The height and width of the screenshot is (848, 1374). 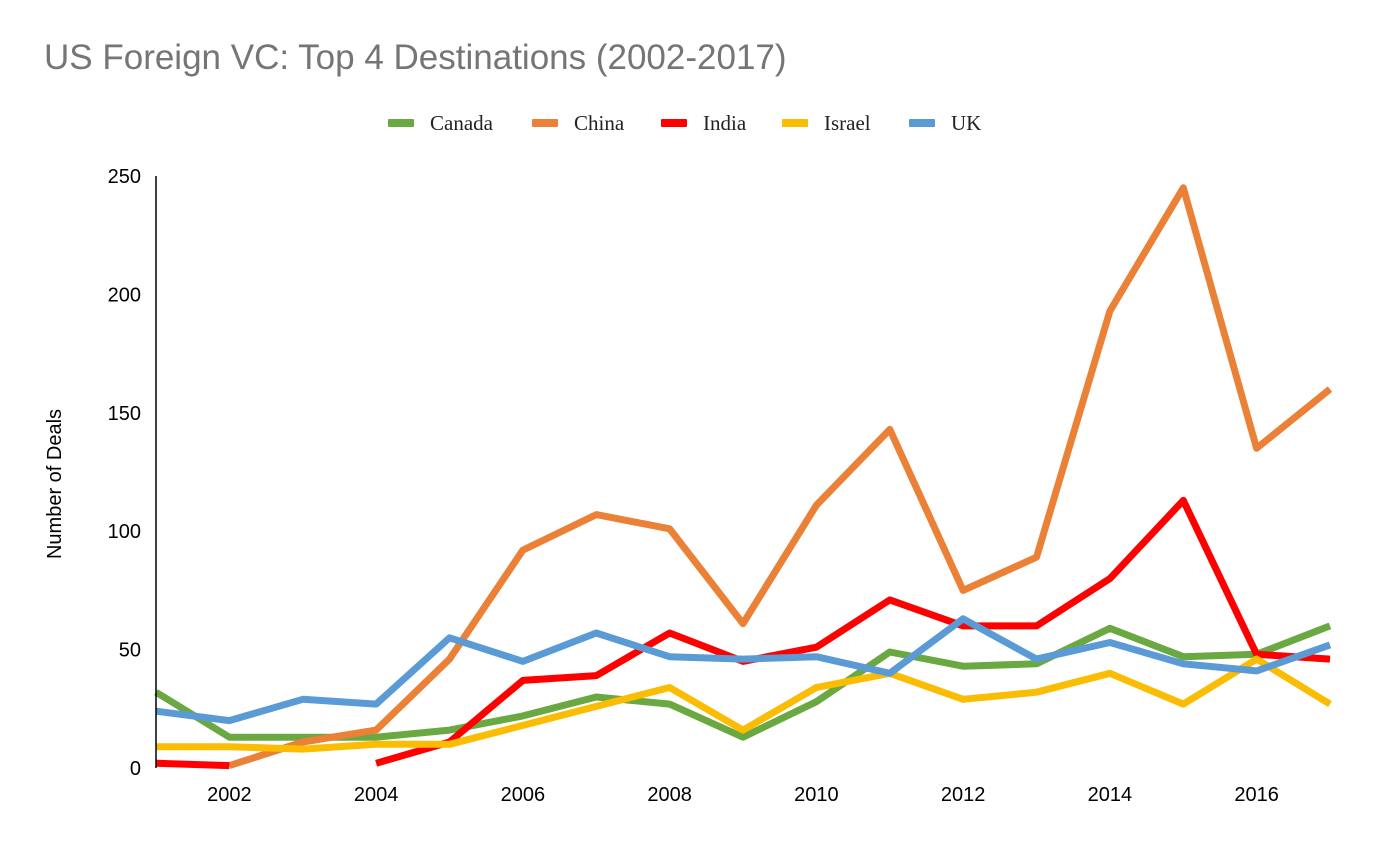 I want to click on data-point-china-2005, so click(x=450, y=659).